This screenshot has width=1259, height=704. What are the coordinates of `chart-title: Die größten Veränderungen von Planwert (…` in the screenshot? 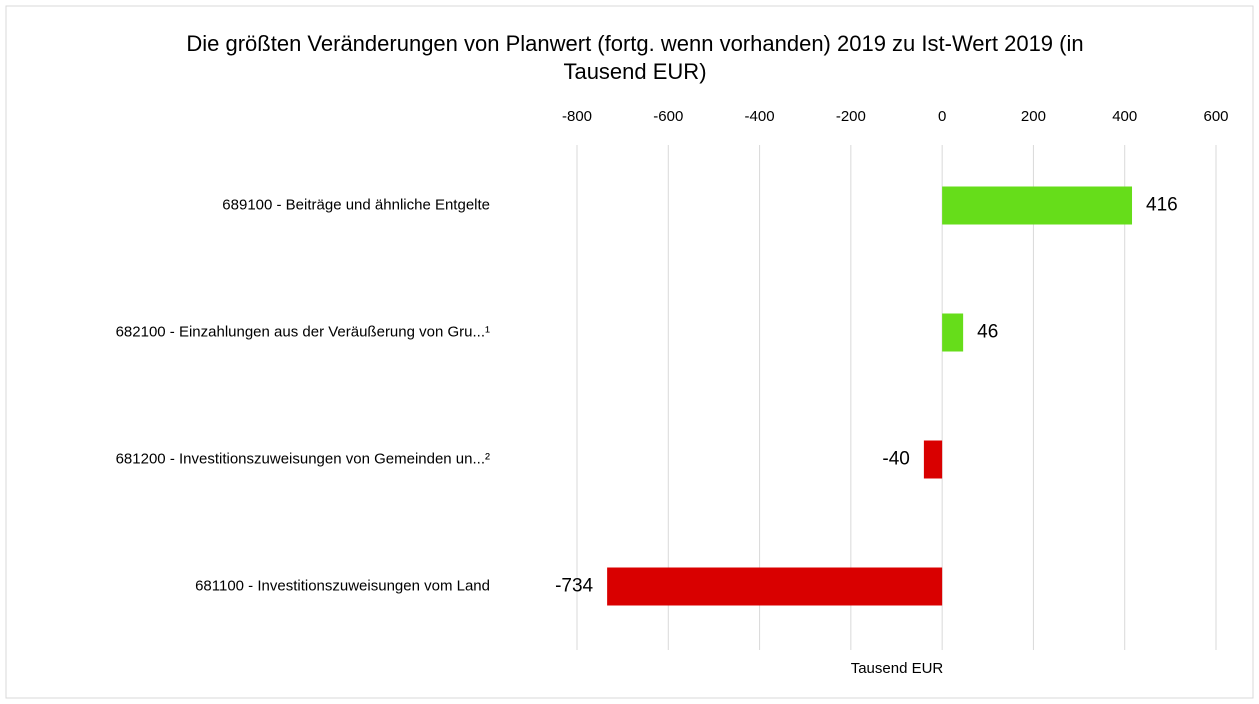 It's located at (635, 57).